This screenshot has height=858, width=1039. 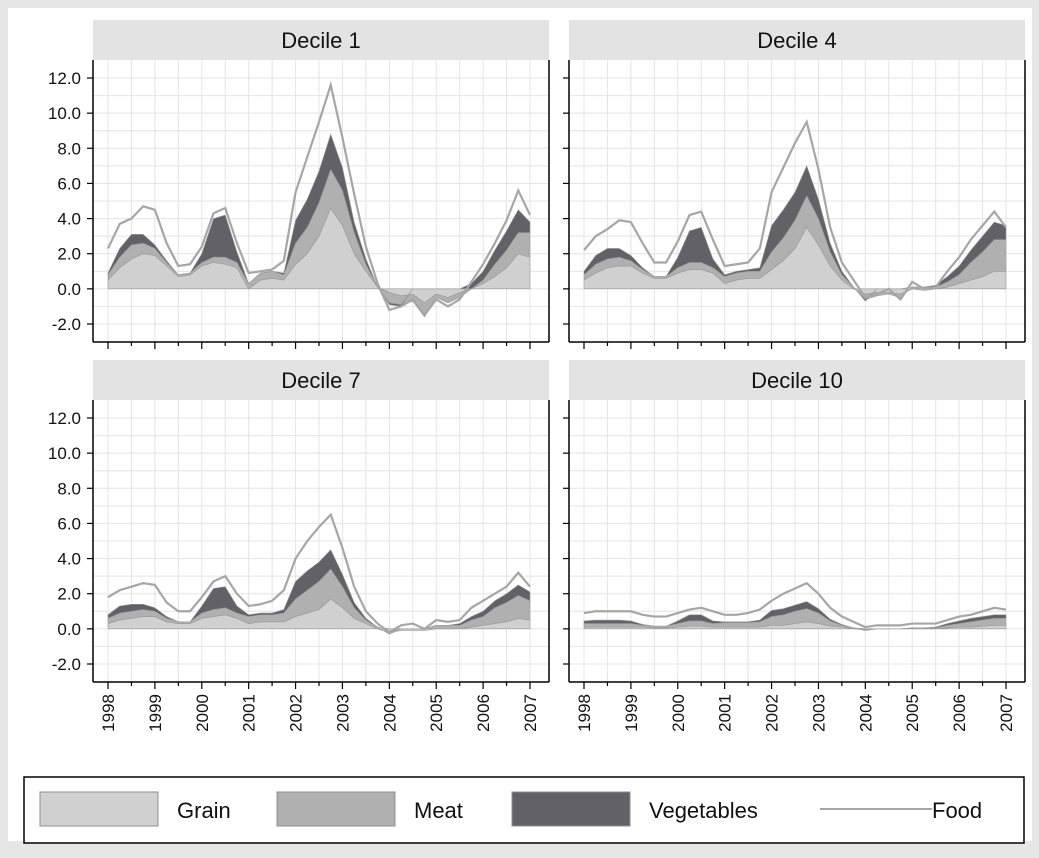 What do you see at coordinates (99, 809) in the screenshot?
I see `legend-key-grain` at bounding box center [99, 809].